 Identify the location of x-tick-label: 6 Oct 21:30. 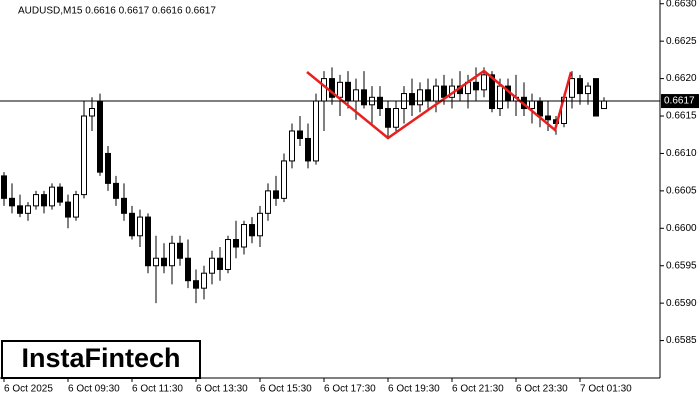
(478, 389).